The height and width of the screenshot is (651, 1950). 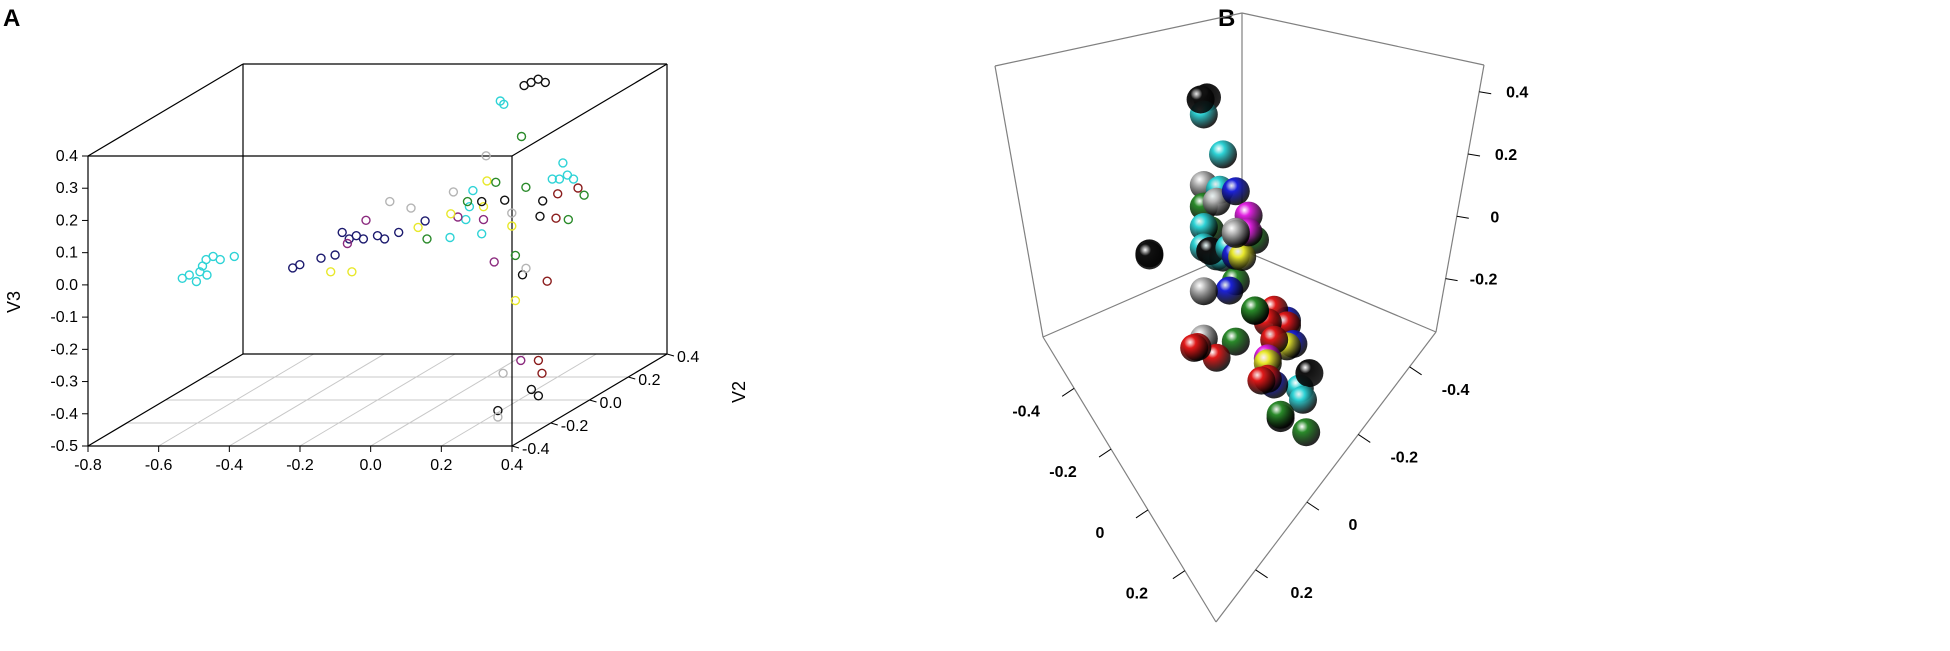 I want to click on y-tick-label: 0.4, so click(x=688, y=357).